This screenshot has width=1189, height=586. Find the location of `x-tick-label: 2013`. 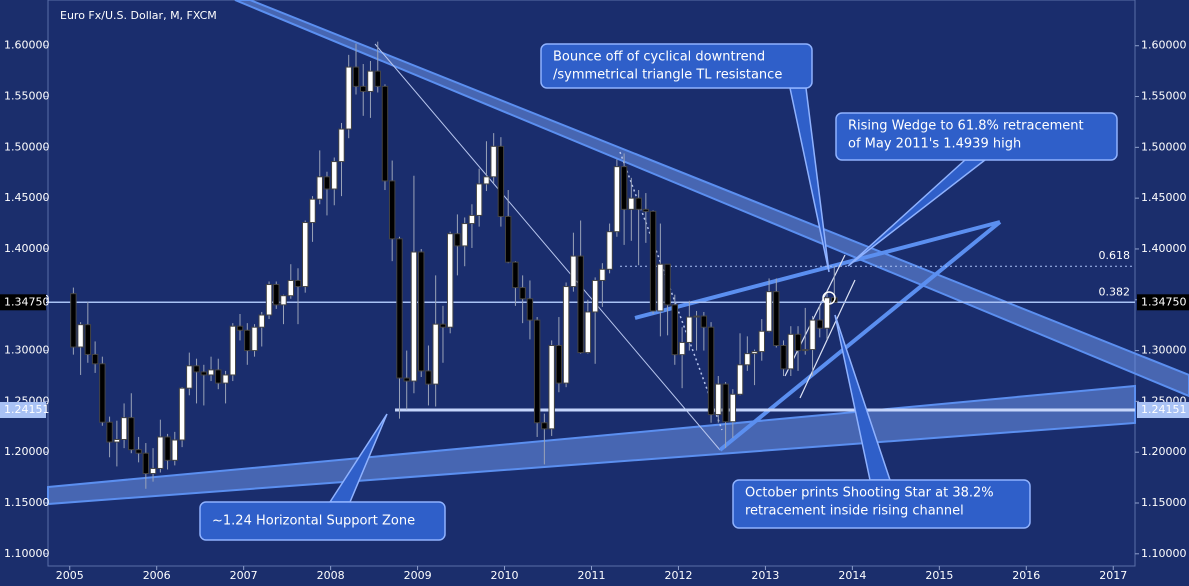

x-tick-label: 2013 is located at coordinates (765, 575).